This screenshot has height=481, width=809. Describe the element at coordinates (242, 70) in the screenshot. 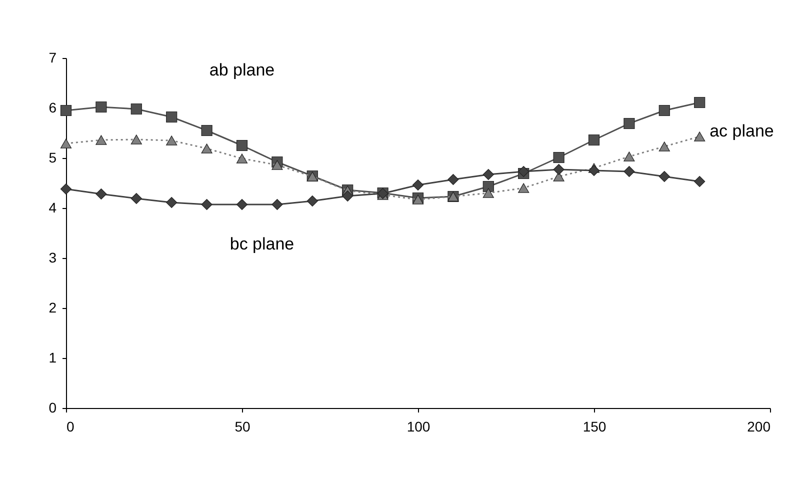

I see `text: ab plane` at that location.